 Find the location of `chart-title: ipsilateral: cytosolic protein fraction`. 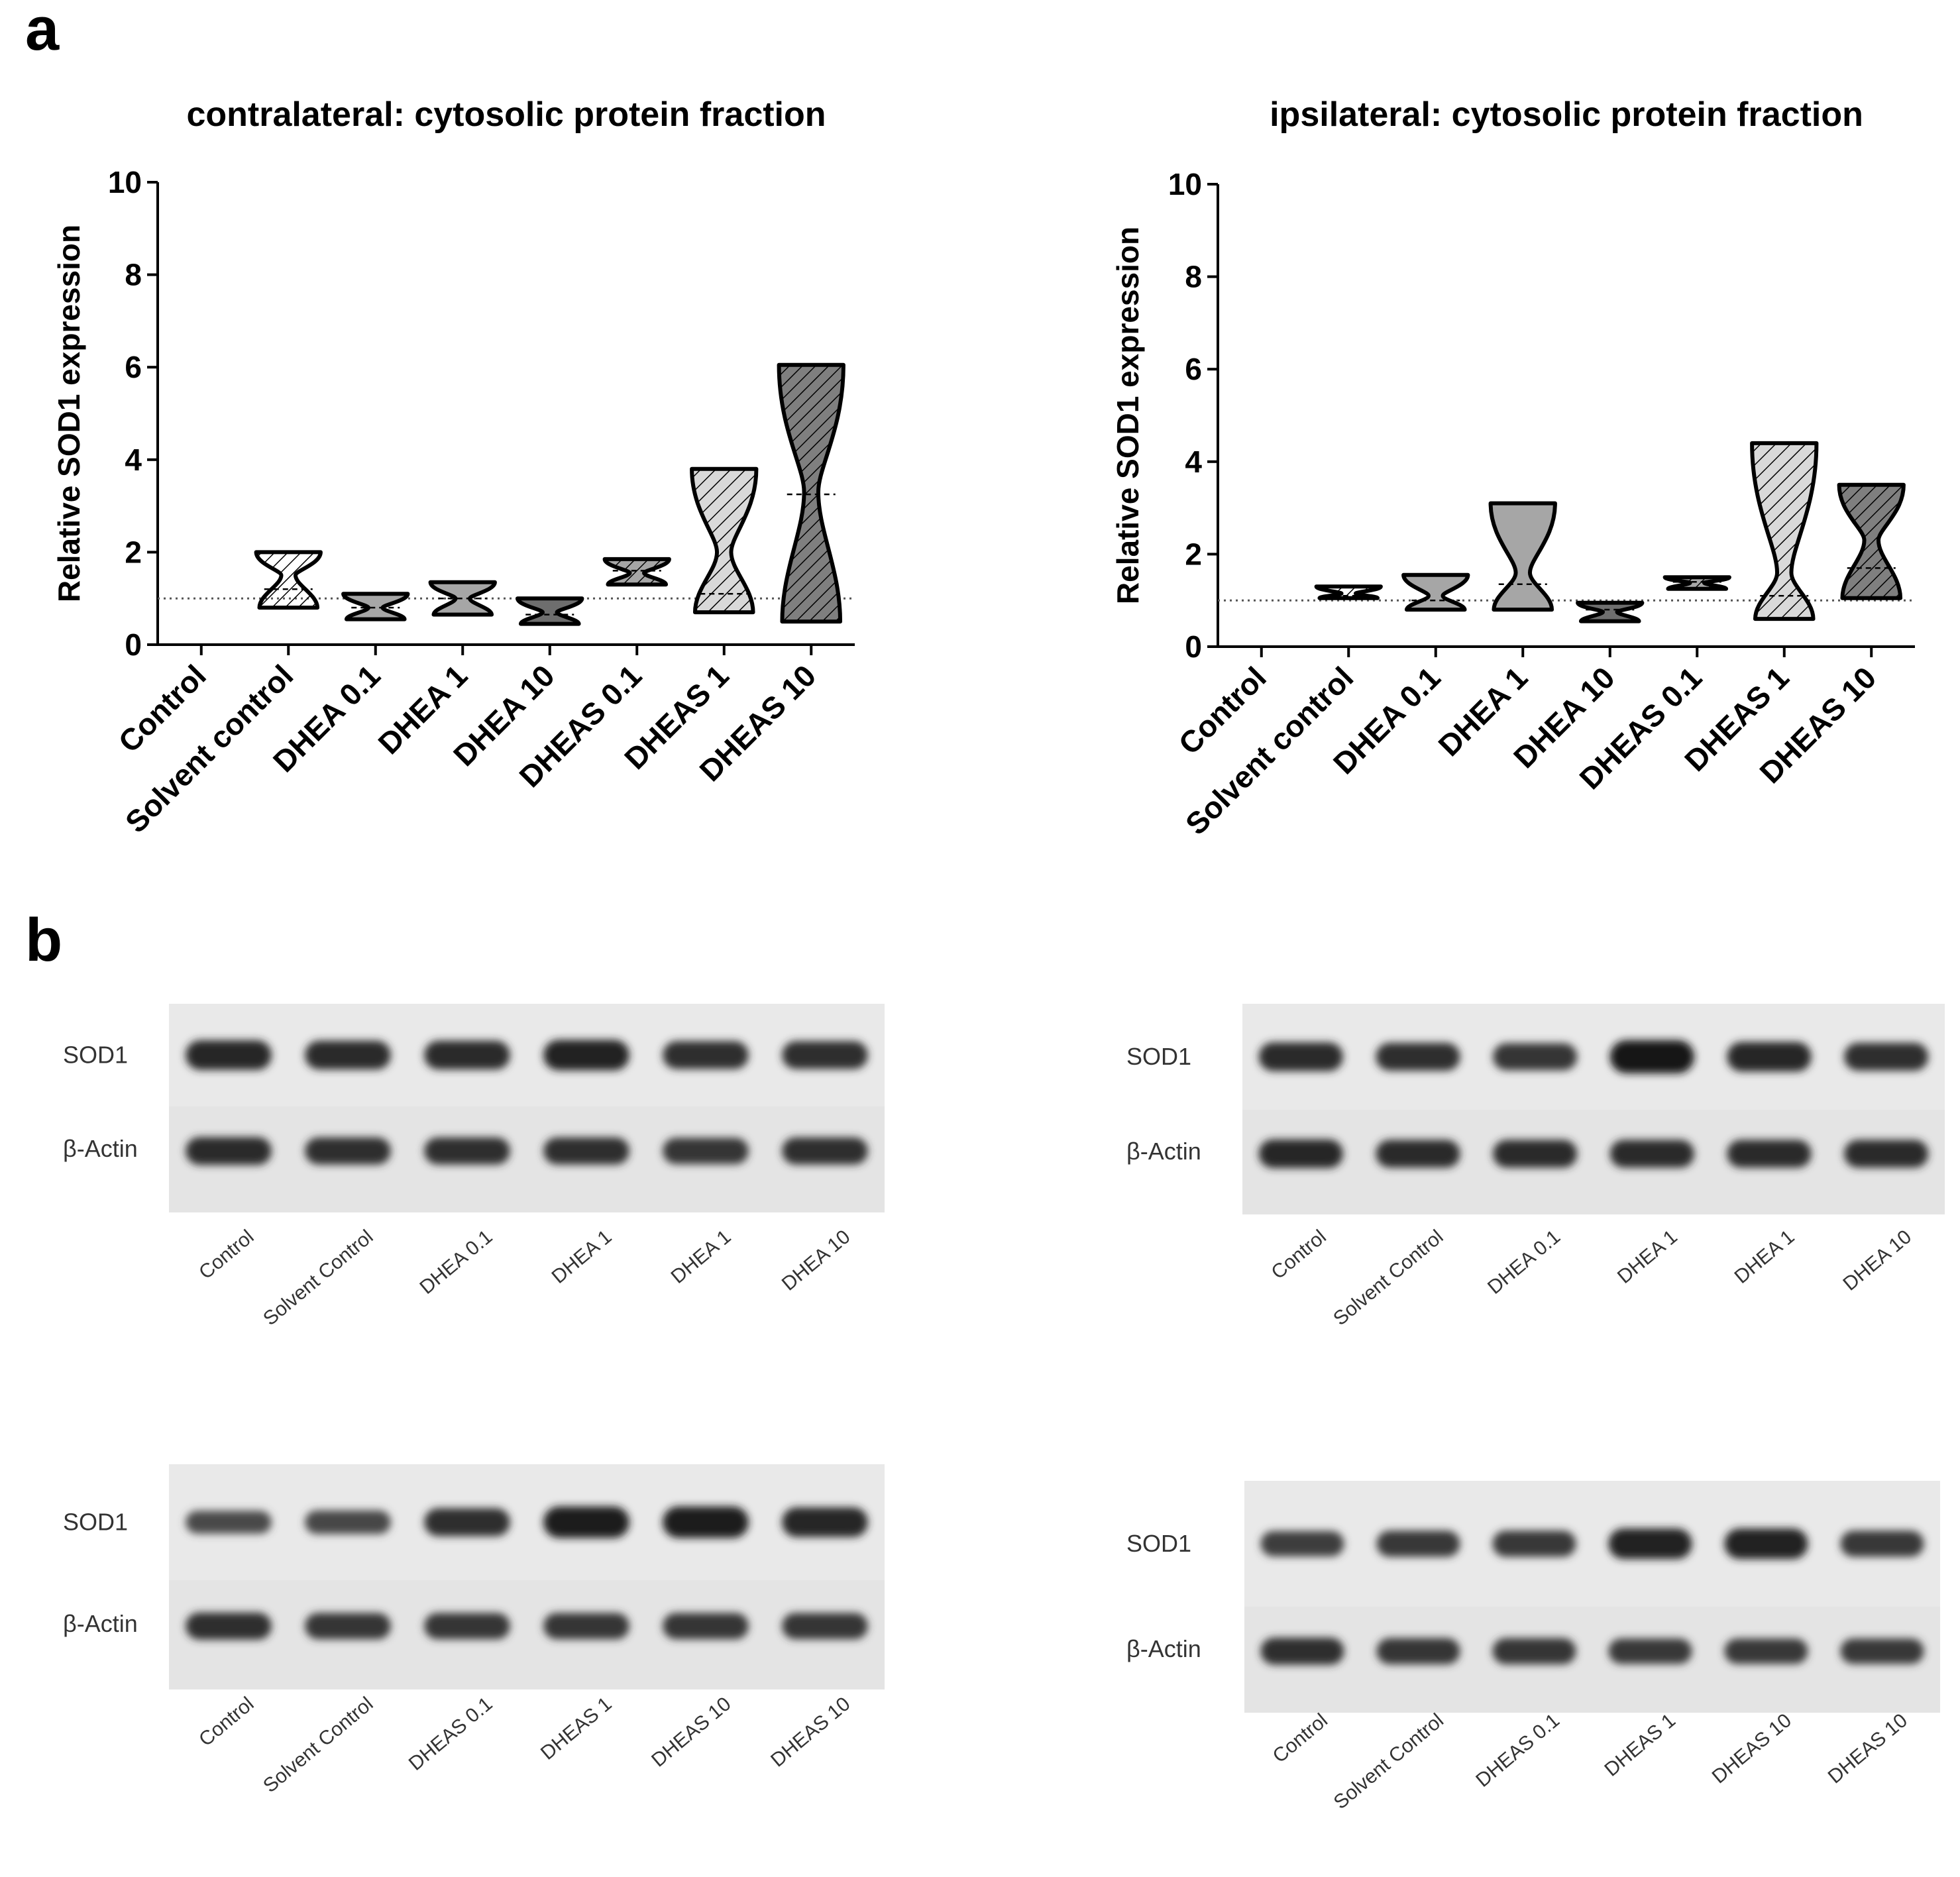

chart-title: ipsilateral: cytosolic protein fraction is located at coordinates (1567, 115).